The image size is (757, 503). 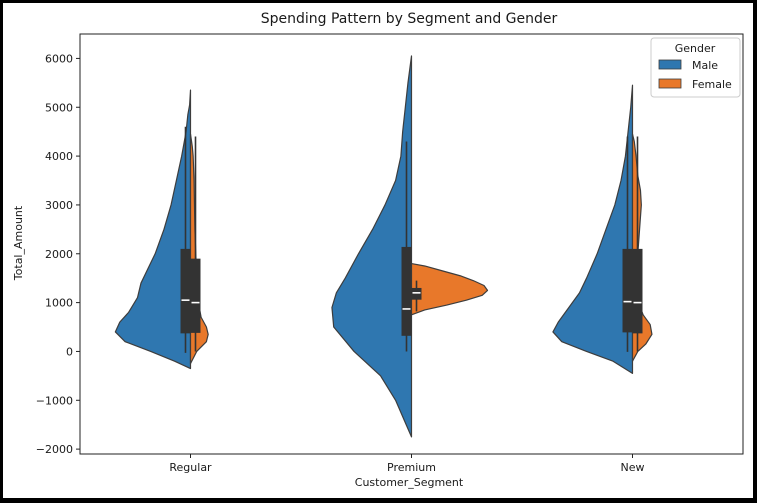 I want to click on y-tick-label: 0, so click(x=69, y=351).